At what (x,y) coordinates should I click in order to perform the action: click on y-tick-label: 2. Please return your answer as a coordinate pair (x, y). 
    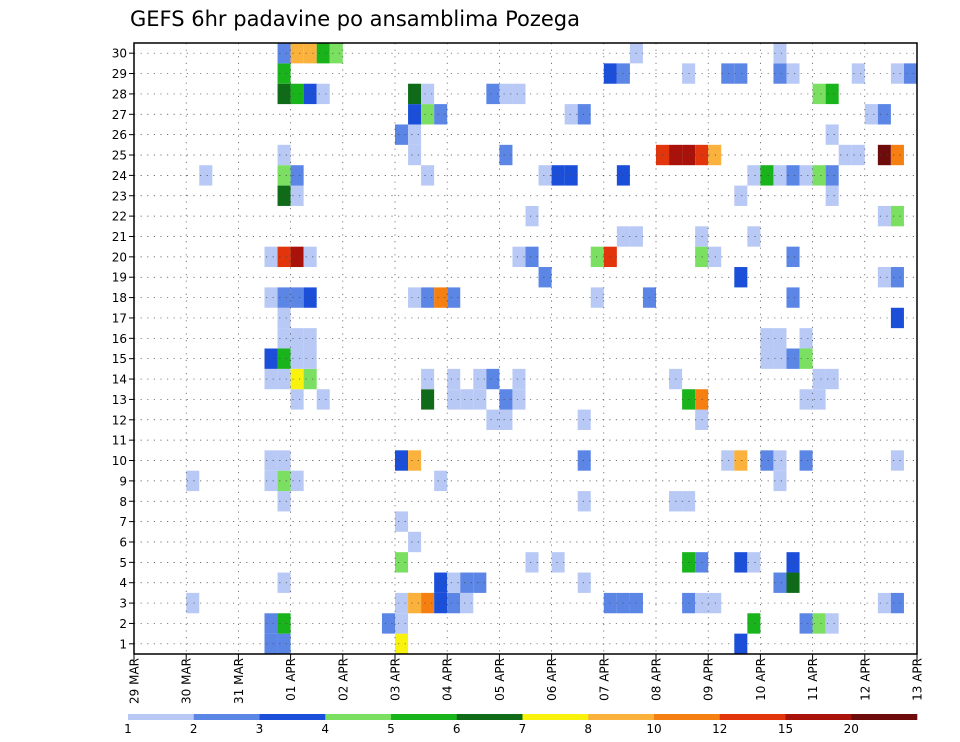
    Looking at the image, I should click on (123, 624).